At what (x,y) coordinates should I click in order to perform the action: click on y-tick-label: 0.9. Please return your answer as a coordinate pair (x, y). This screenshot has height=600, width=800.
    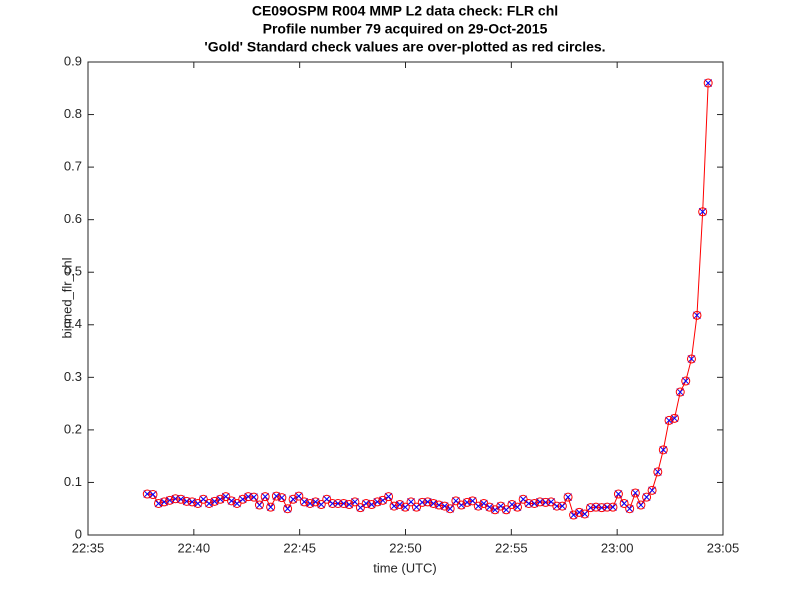
    Looking at the image, I should click on (73, 60).